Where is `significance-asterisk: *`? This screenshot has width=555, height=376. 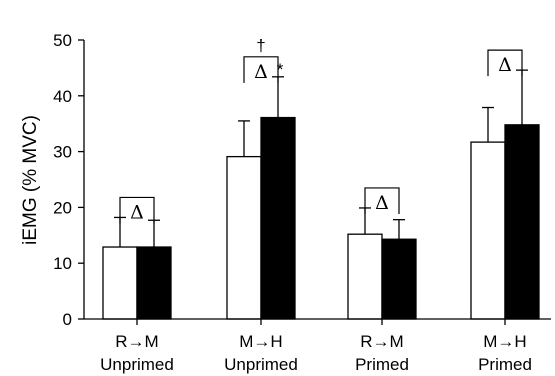 significance-asterisk: * is located at coordinates (280, 69).